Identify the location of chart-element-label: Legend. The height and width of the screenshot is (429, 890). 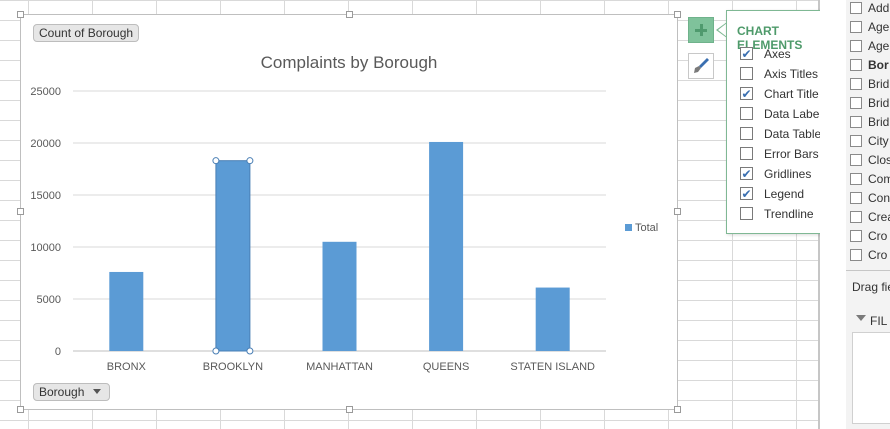
(784, 194).